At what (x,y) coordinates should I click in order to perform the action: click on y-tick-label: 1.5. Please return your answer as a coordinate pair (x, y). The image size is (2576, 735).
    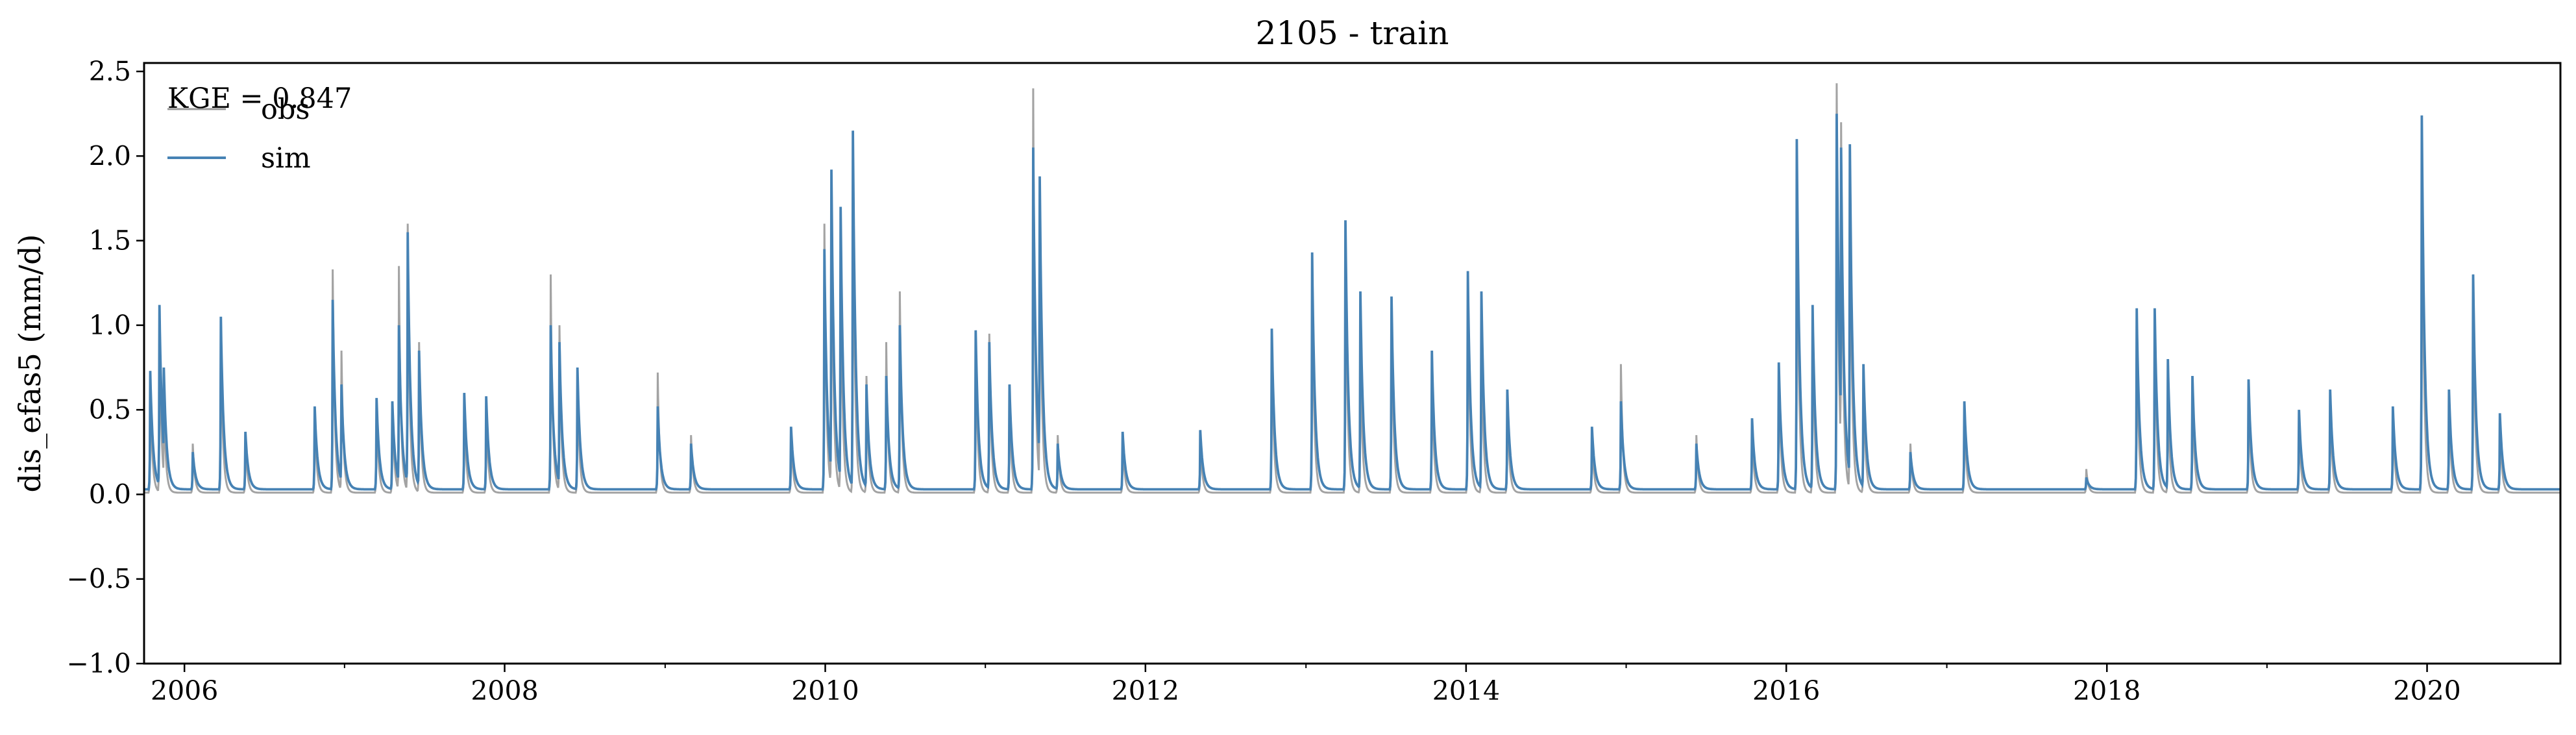
    Looking at the image, I should click on (110, 240).